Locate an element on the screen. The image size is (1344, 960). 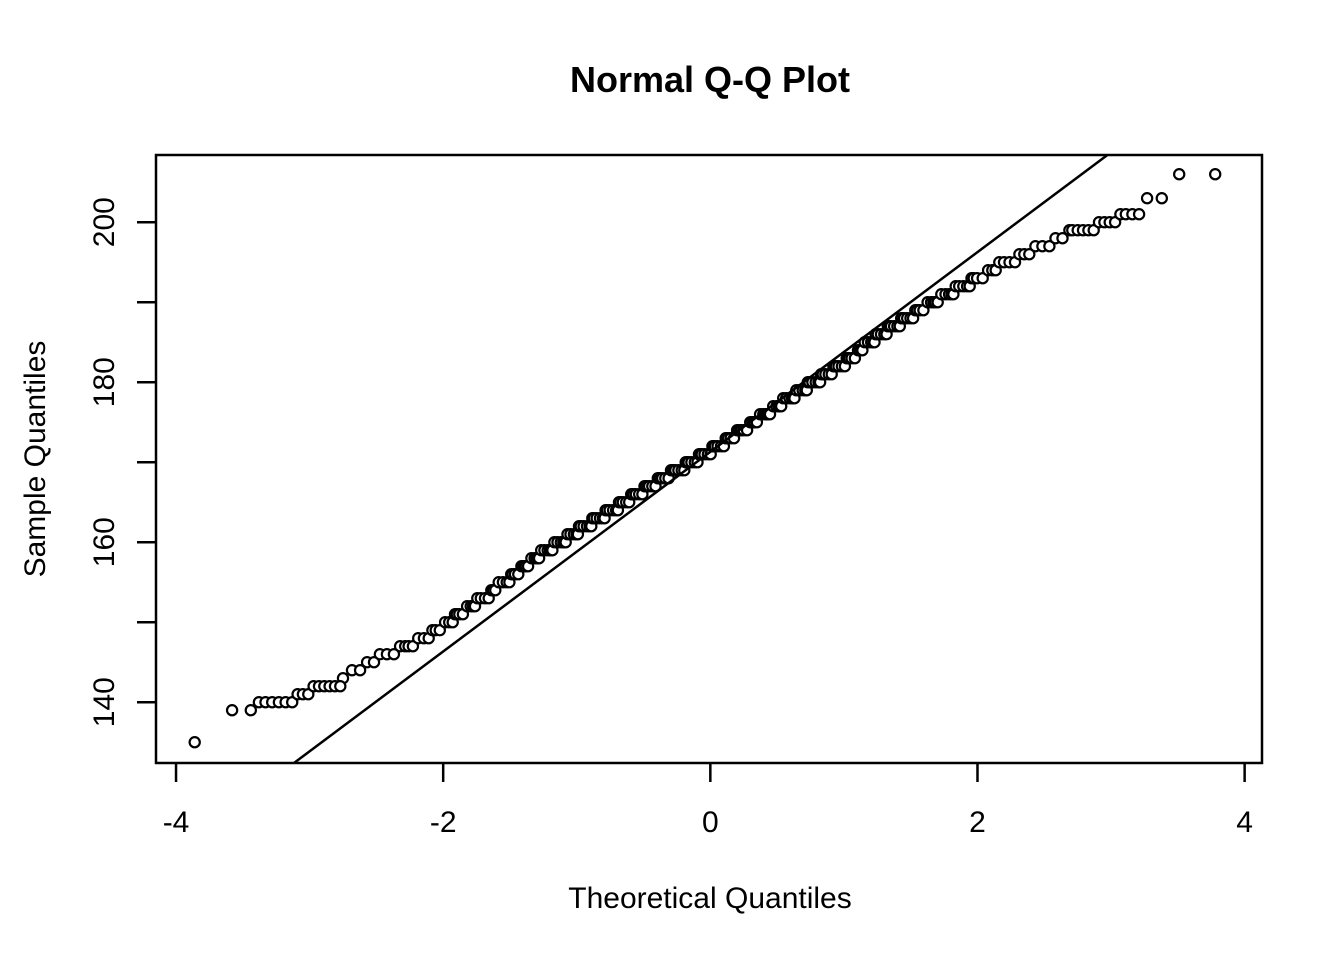
y-tick-label: 200 is located at coordinates (104, 222).